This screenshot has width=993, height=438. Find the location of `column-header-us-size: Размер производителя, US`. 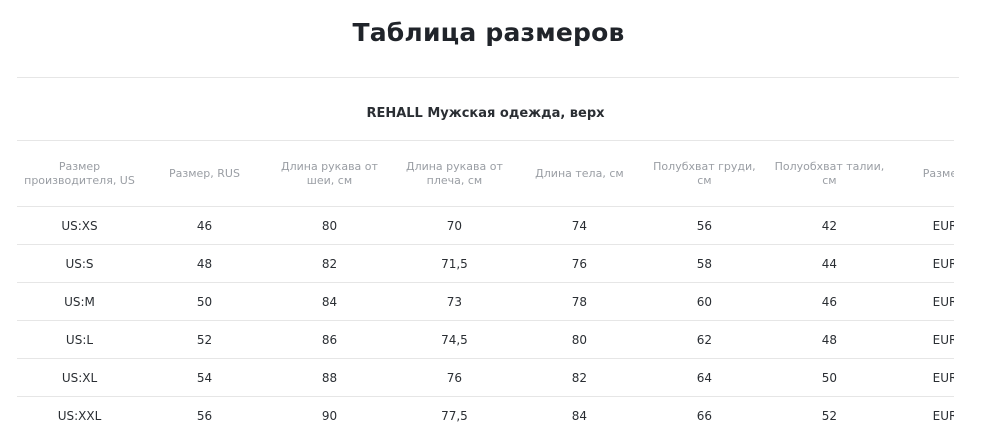

column-header-us-size: Размер производителя, US is located at coordinates (79, 174).